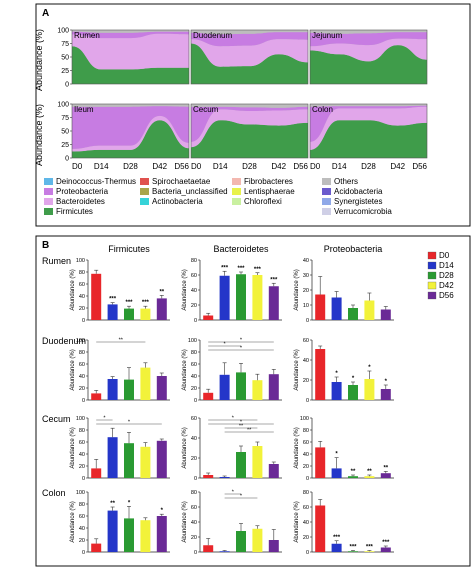 The height and width of the screenshot is (570, 474). Describe the element at coordinates (368, 166) in the screenshot. I see `x-tick-label: D28` at that location.